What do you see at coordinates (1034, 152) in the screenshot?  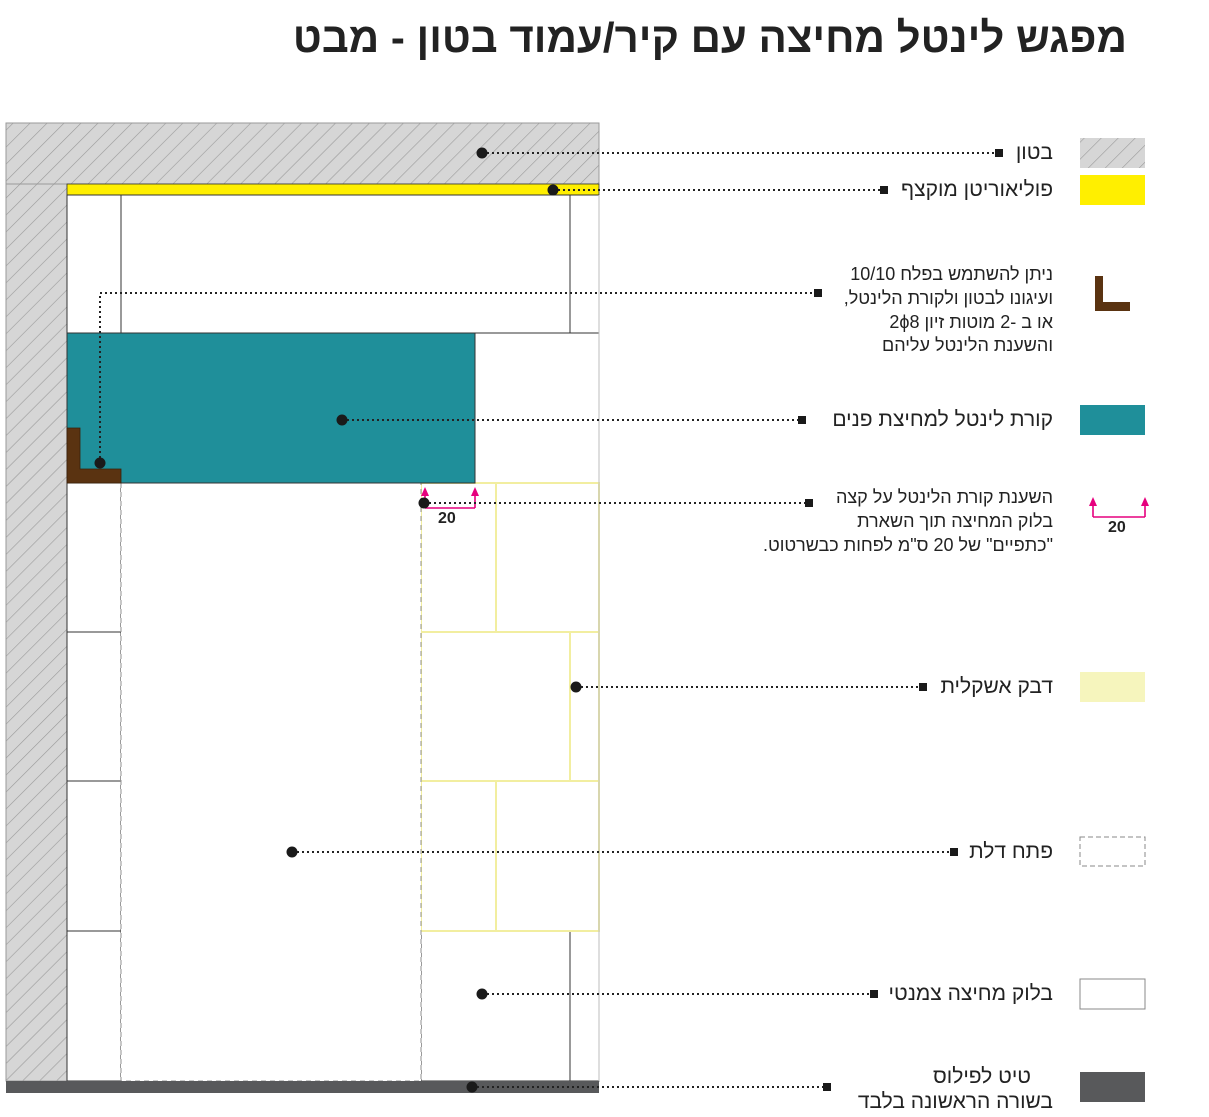 I see `legend-label-concrete: בטון` at bounding box center [1034, 152].